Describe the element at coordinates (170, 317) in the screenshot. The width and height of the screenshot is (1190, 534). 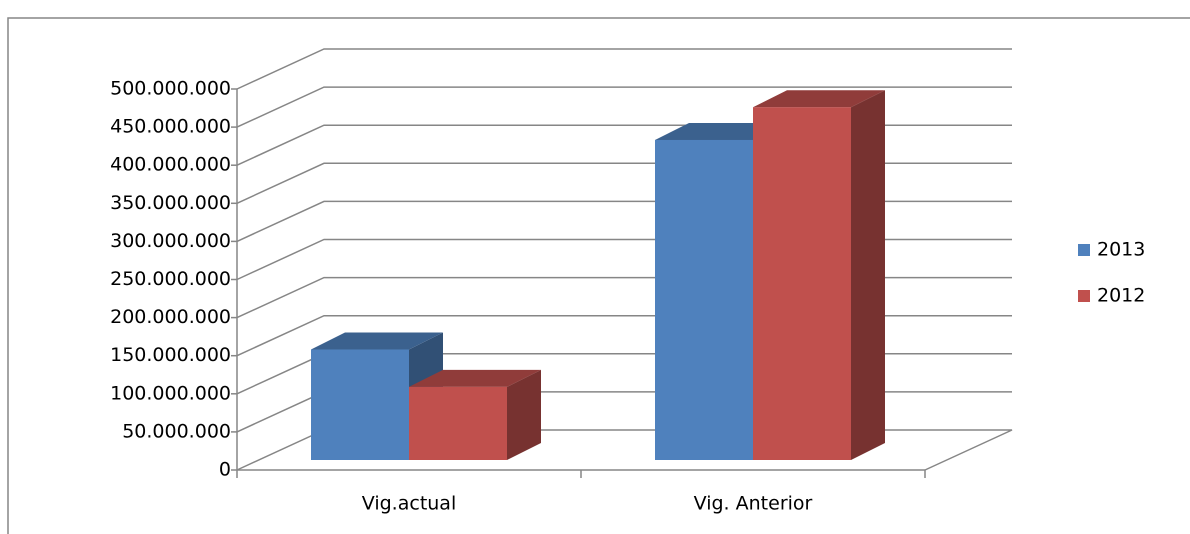
I see `y-tick-label: 200.000.000` at that location.